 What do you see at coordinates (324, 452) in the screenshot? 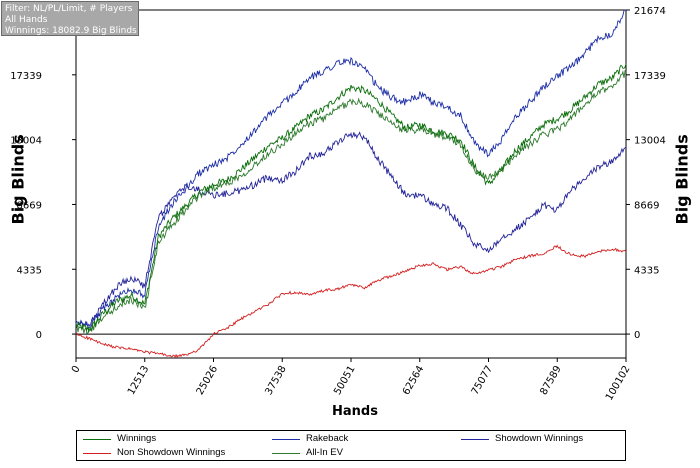
I see `legend-label: All-In EV` at bounding box center [324, 452].